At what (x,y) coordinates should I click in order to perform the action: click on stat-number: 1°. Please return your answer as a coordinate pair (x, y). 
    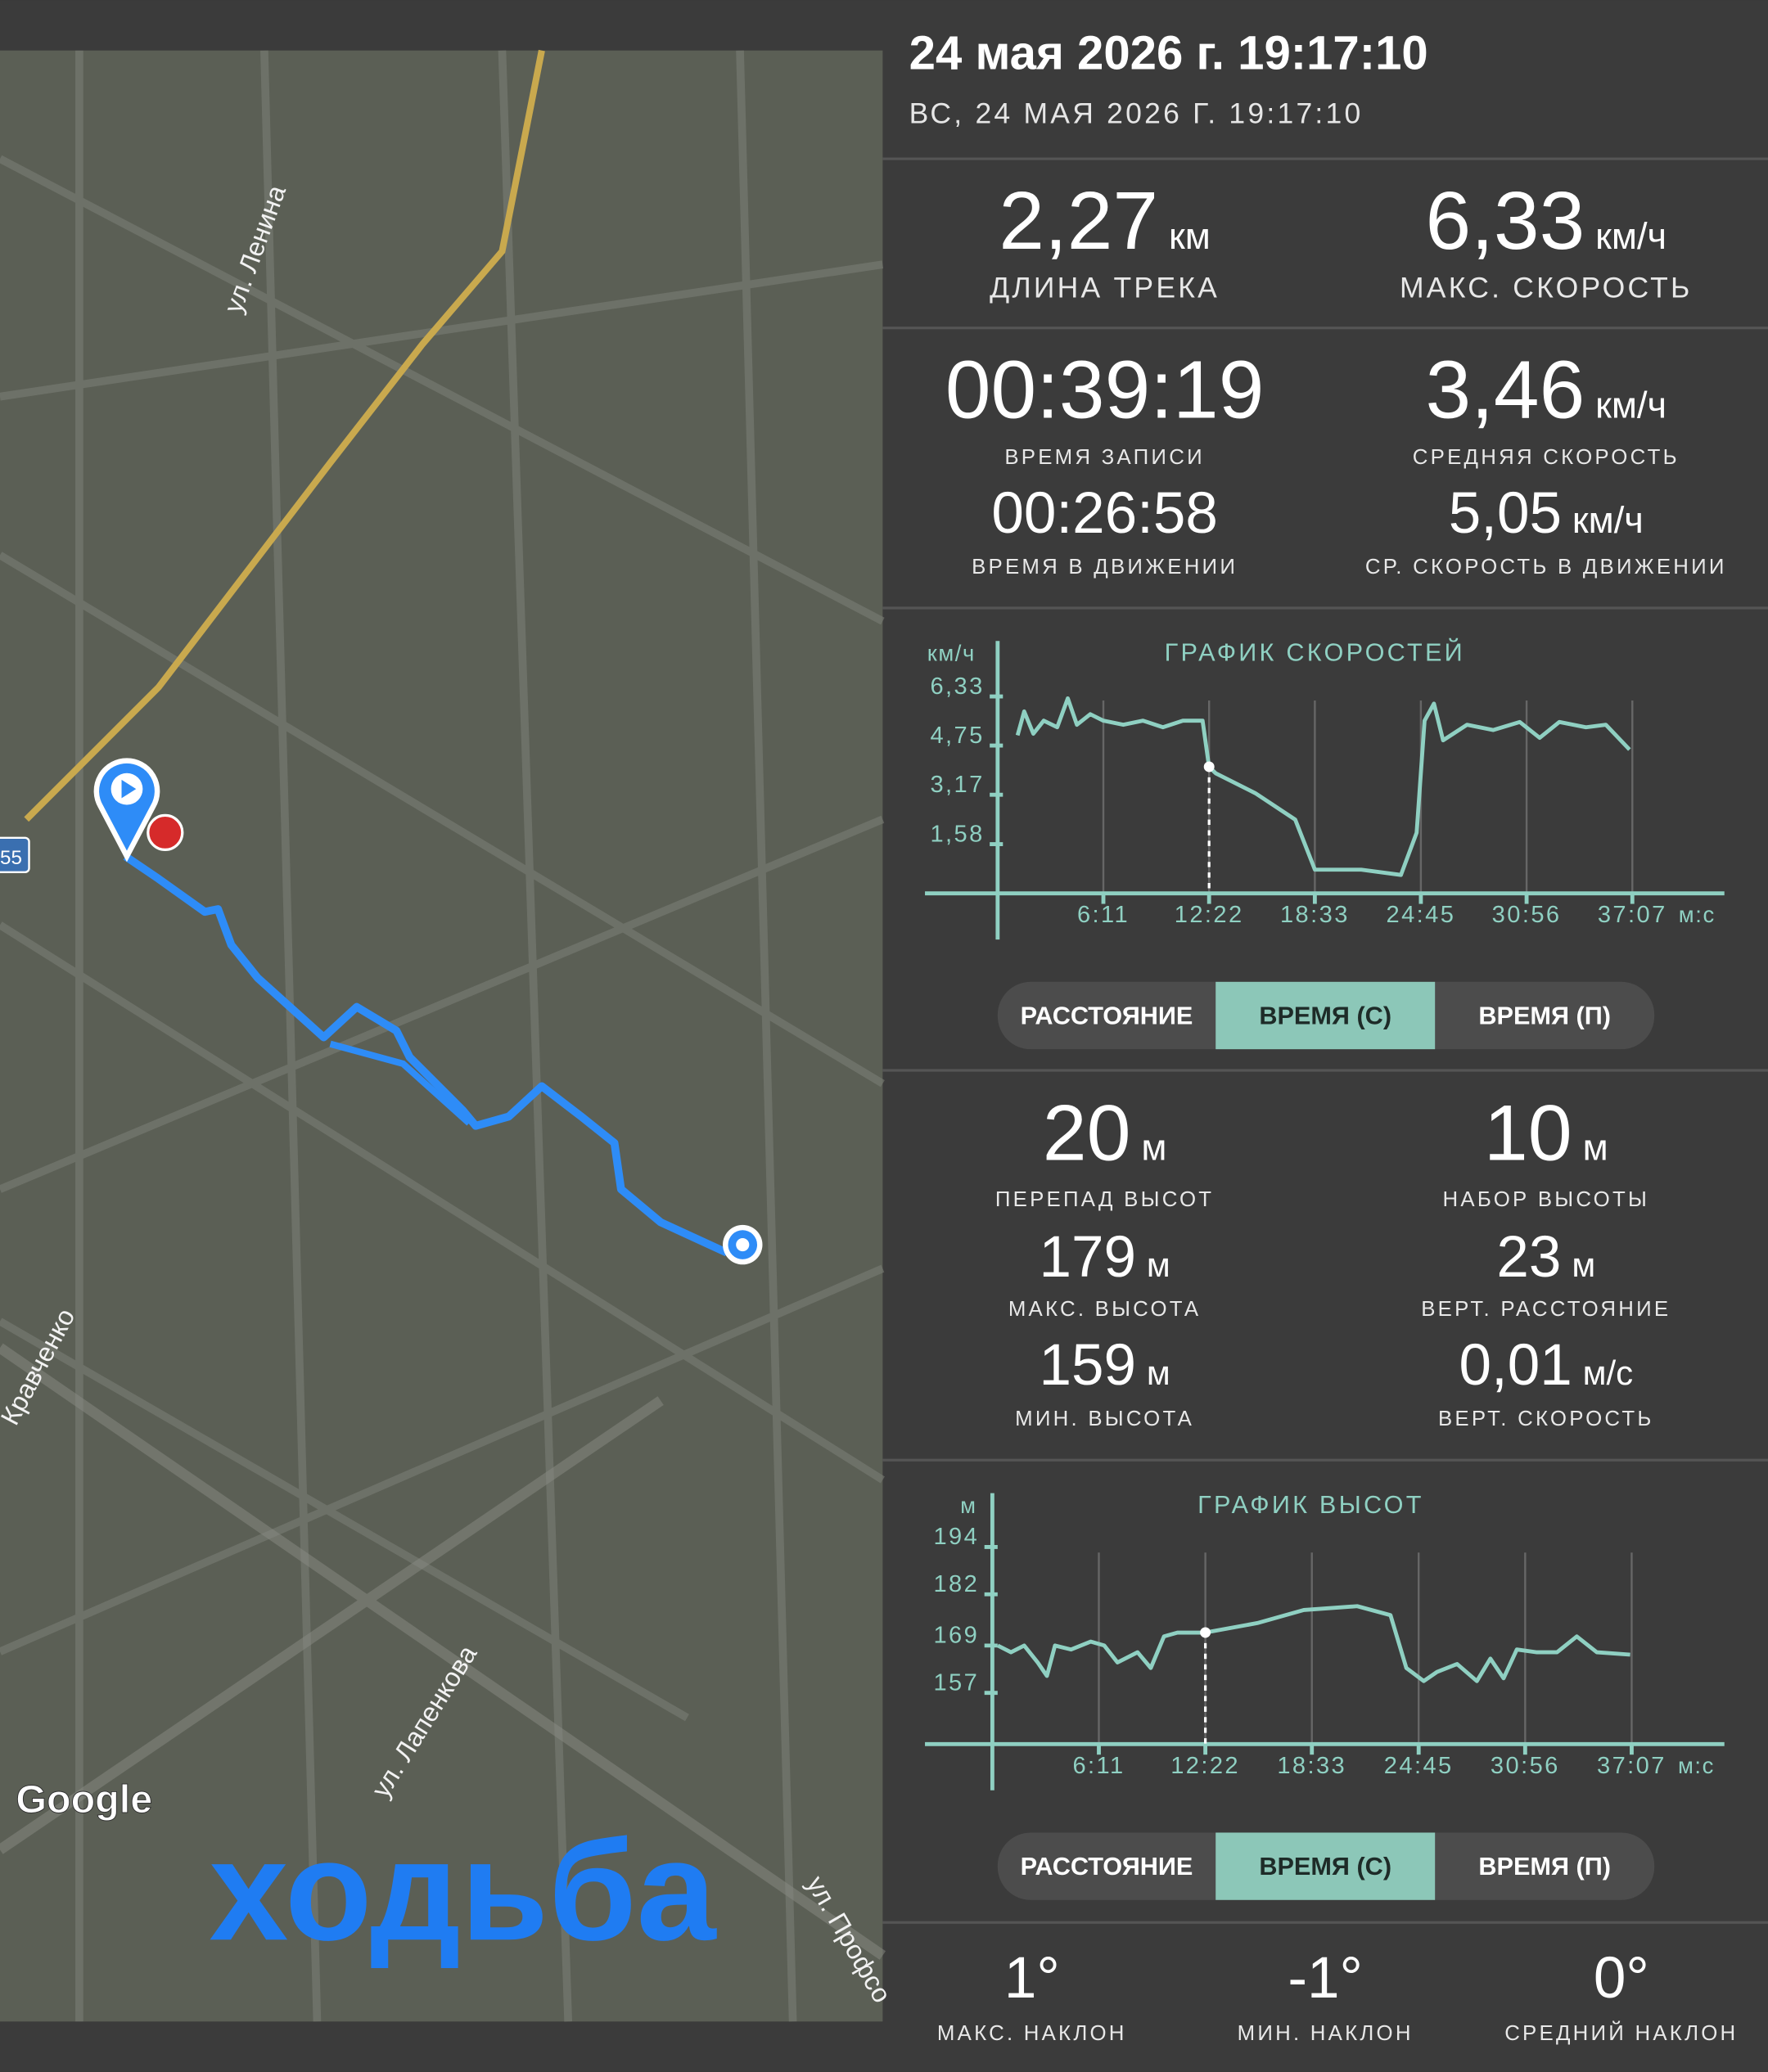
    Looking at the image, I should click on (1032, 1978).